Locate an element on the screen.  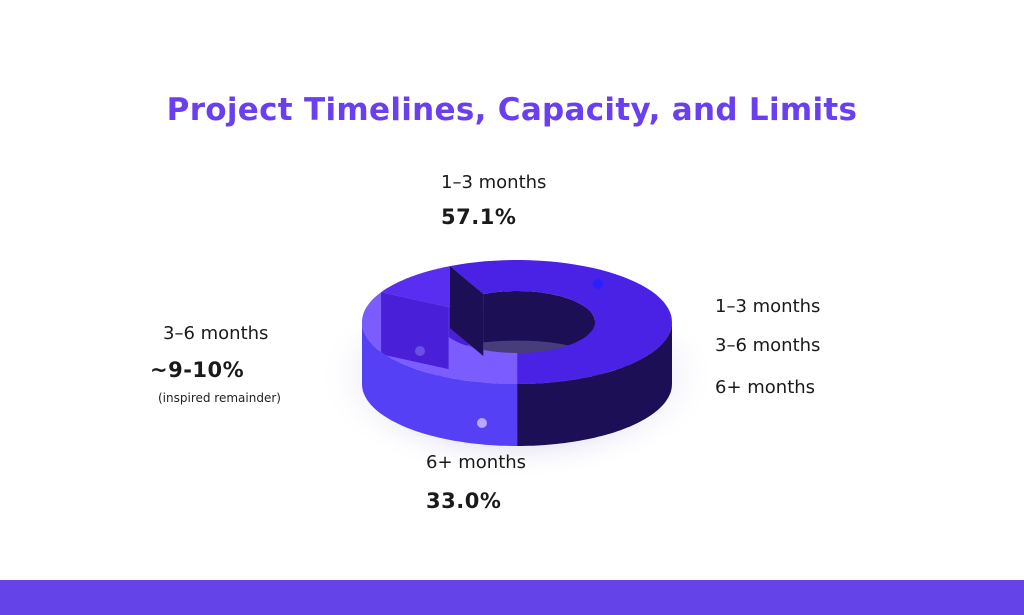
inner-wall-1-3-months is located at coordinates (539, 337).